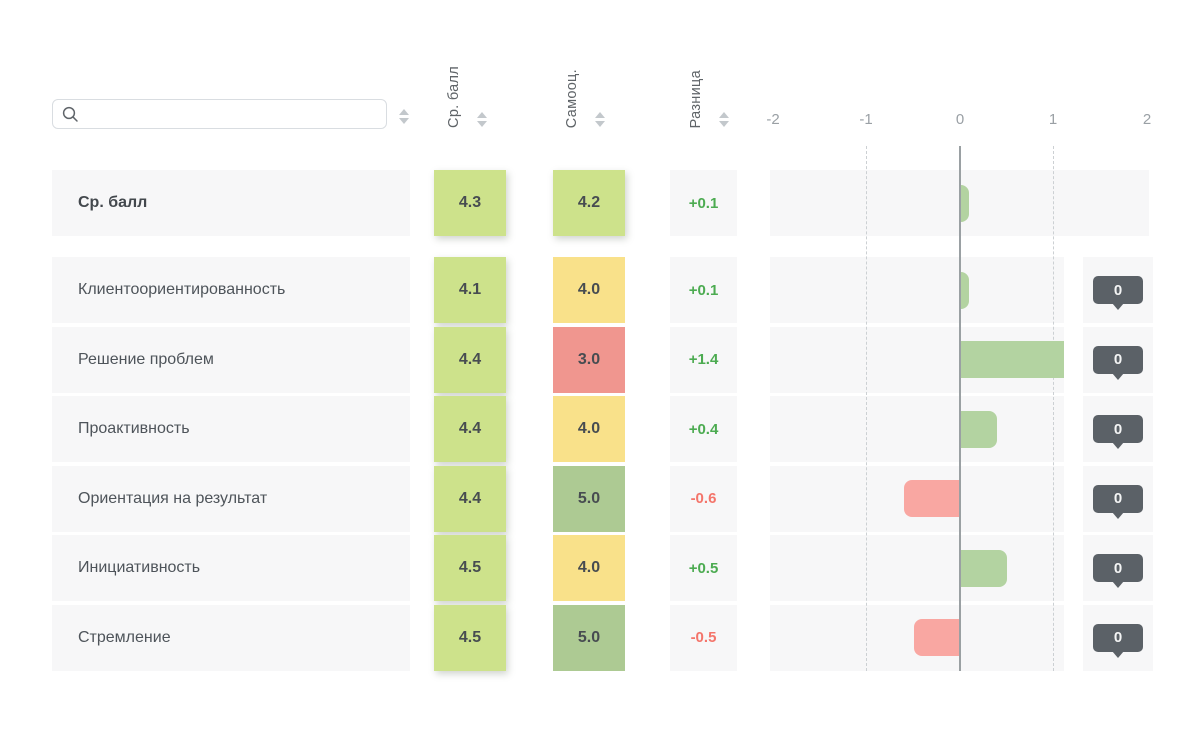 The image size is (1200, 731). What do you see at coordinates (572, 98) in the screenshot?
I see `column-header-self: Самооц.` at bounding box center [572, 98].